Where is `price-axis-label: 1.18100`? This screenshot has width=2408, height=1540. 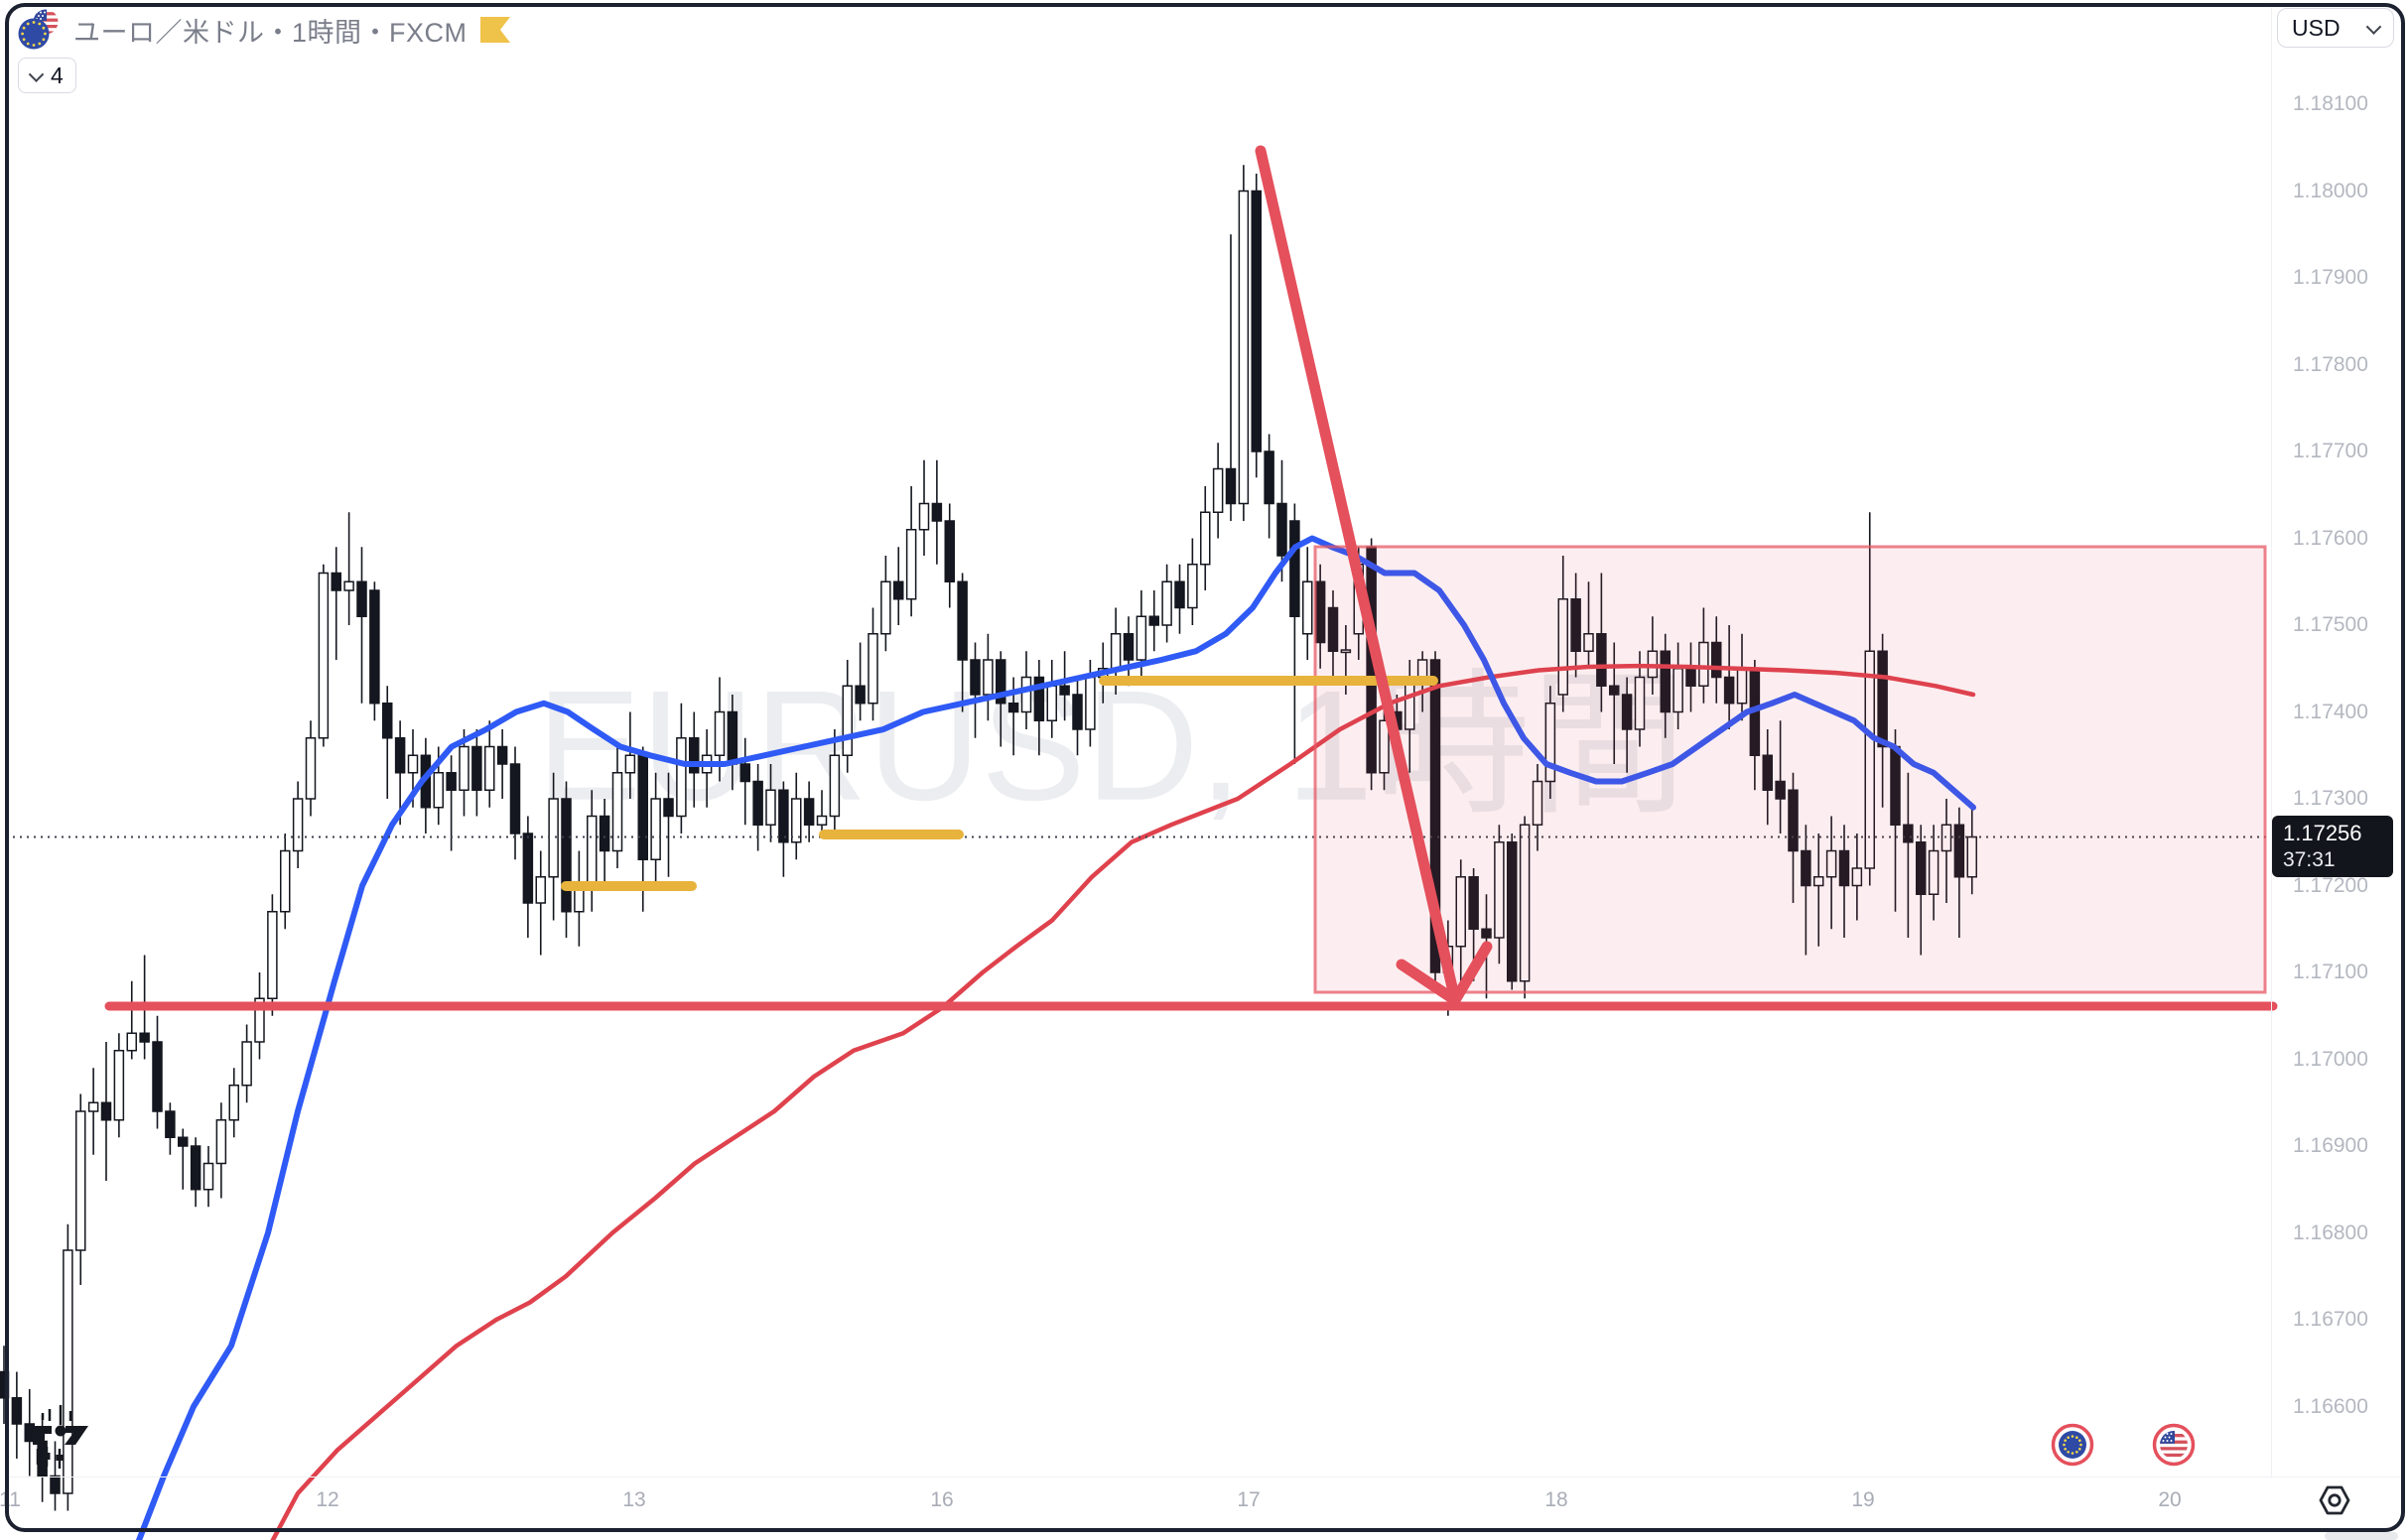
price-axis-label: 1.18100 is located at coordinates (2330, 103).